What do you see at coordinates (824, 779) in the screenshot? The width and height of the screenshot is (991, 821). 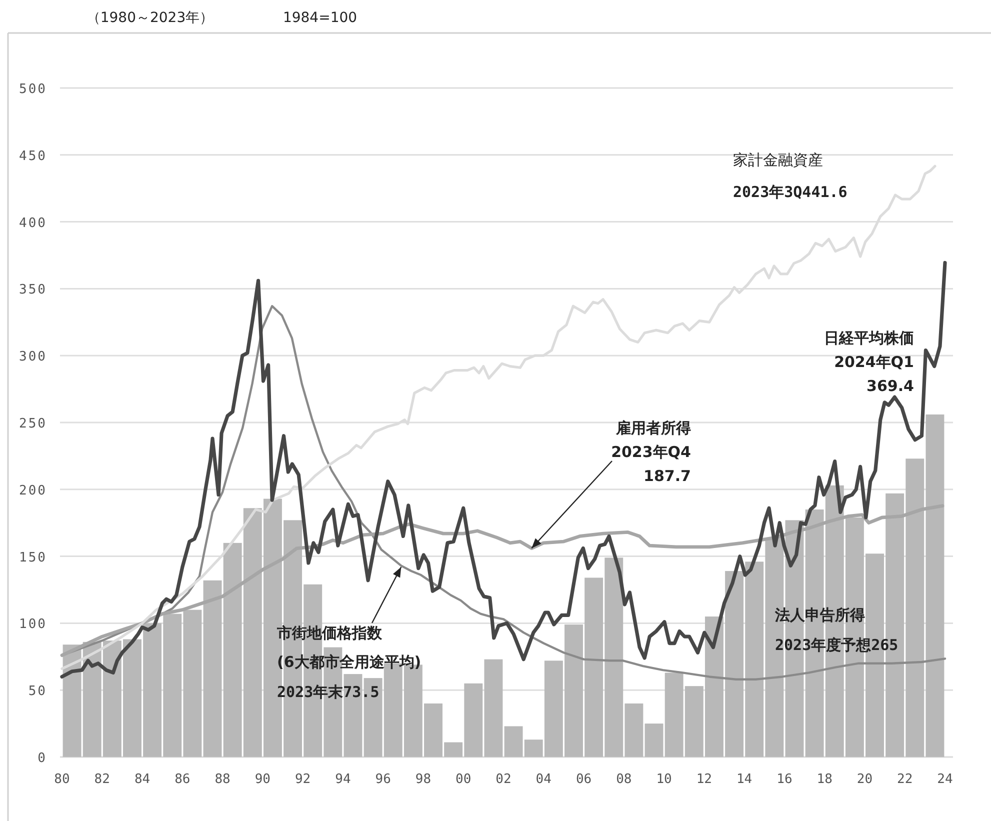 I see `x-tick-label: 18` at bounding box center [824, 779].